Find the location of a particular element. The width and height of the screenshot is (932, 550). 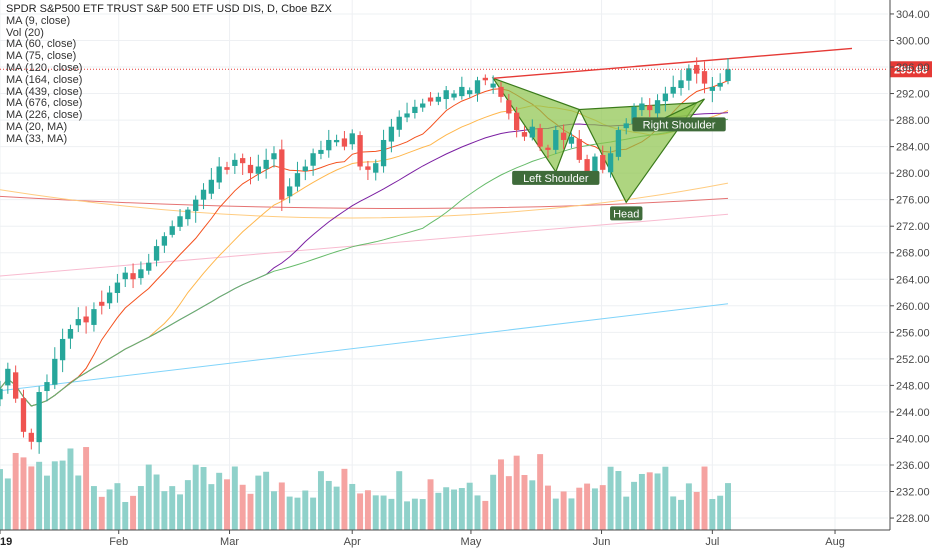

legend-ma-33-ma: MA (33, MA) is located at coordinates (37, 138).